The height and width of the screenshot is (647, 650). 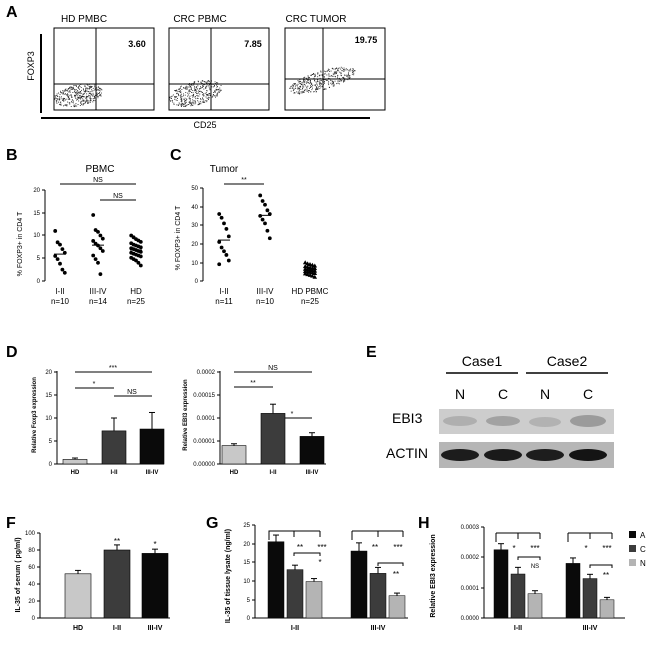 What do you see at coordinates (424, 523) in the screenshot?
I see `panel-h-letter: H` at bounding box center [424, 523].